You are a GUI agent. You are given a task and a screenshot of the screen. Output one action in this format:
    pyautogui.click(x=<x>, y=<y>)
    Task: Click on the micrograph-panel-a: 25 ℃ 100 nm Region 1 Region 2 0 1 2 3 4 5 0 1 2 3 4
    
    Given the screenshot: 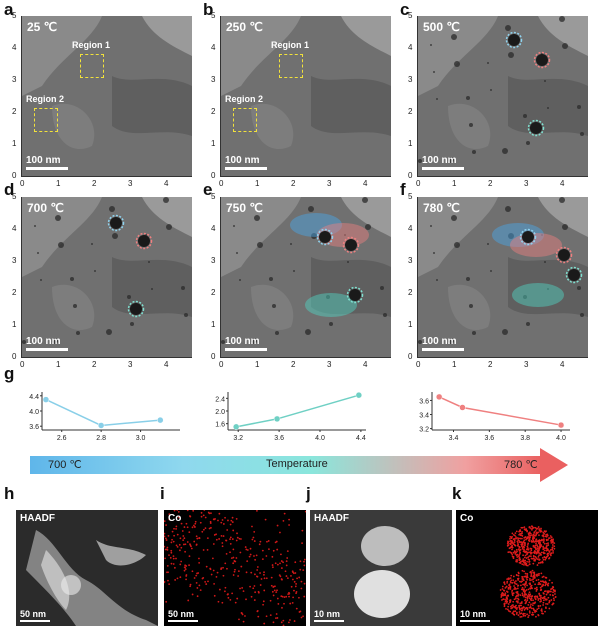 What is the action you would take?
    pyautogui.click(x=104, y=101)
    